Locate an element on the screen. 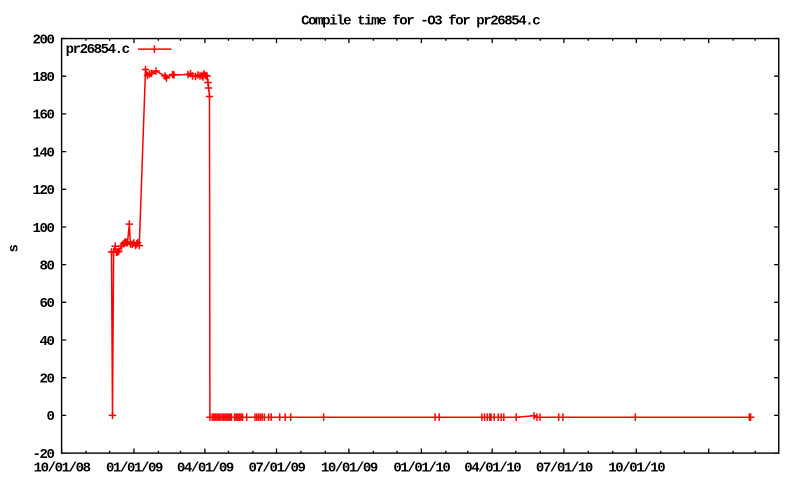 This screenshot has height=480, width=800. svg-text: 200 is located at coordinates (43, 40).